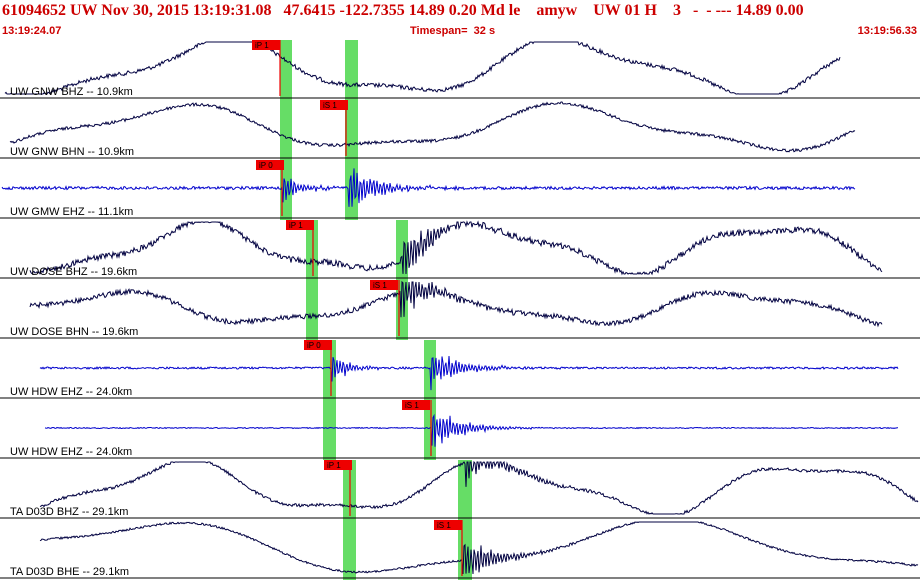 The image size is (920, 580). What do you see at coordinates (453, 31) in the screenshot?
I see `timespan-label: Timespan= 32 s` at bounding box center [453, 31].